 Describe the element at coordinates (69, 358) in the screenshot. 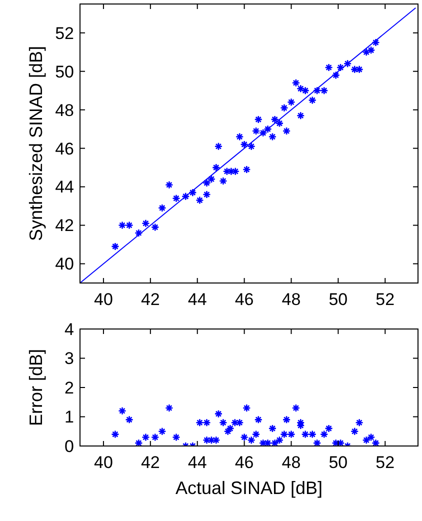

I see `y-tick-label: 3` at that location.